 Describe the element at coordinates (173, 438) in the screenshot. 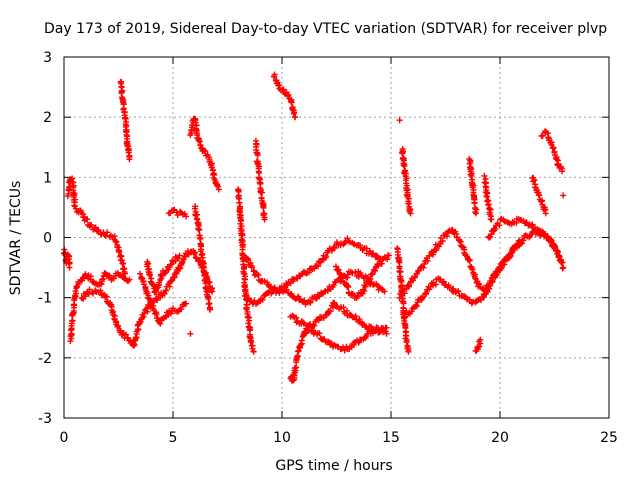

I see `x-tick-label: 5` at that location.